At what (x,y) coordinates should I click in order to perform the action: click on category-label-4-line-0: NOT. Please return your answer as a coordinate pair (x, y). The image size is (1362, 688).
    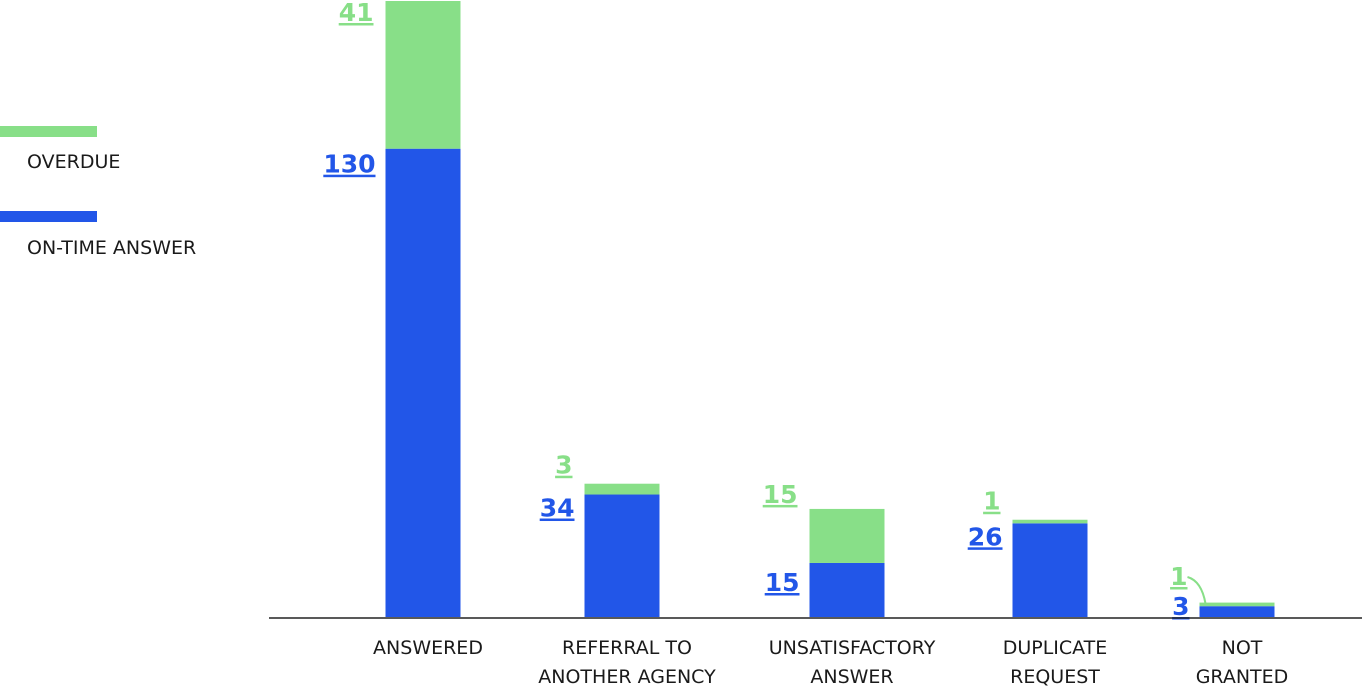
    Looking at the image, I should click on (1242, 648).